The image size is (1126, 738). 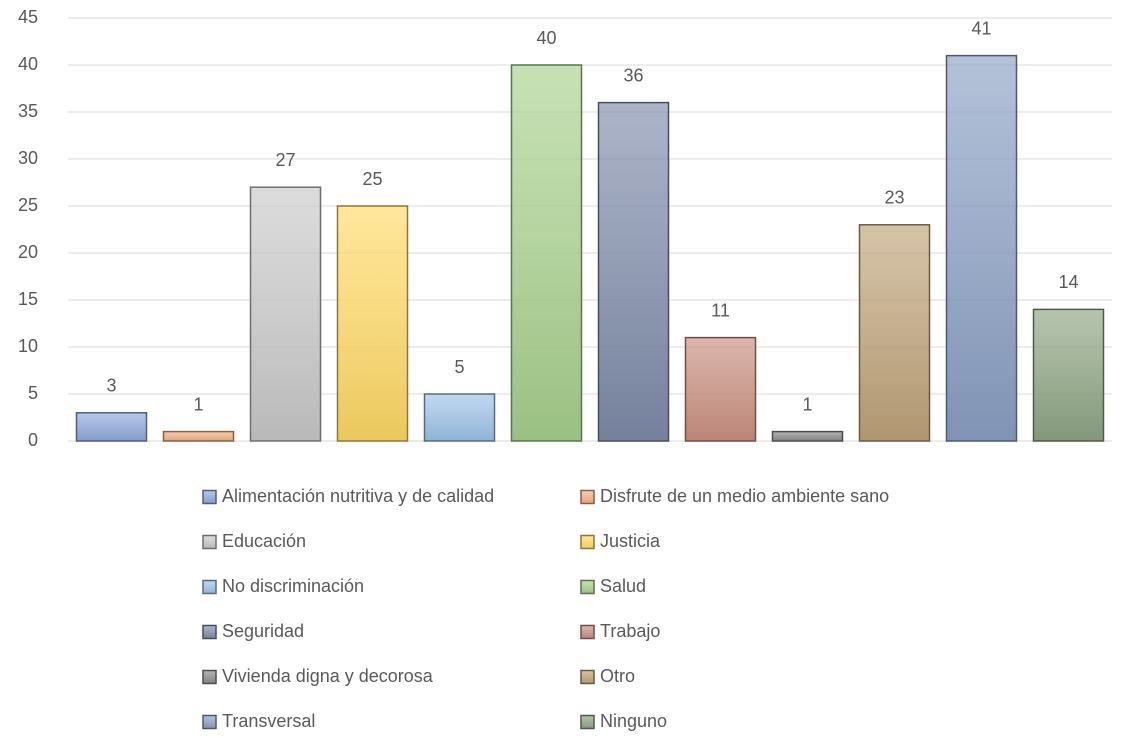 What do you see at coordinates (263, 631) in the screenshot?
I see `legend-label: Seguridad` at bounding box center [263, 631].